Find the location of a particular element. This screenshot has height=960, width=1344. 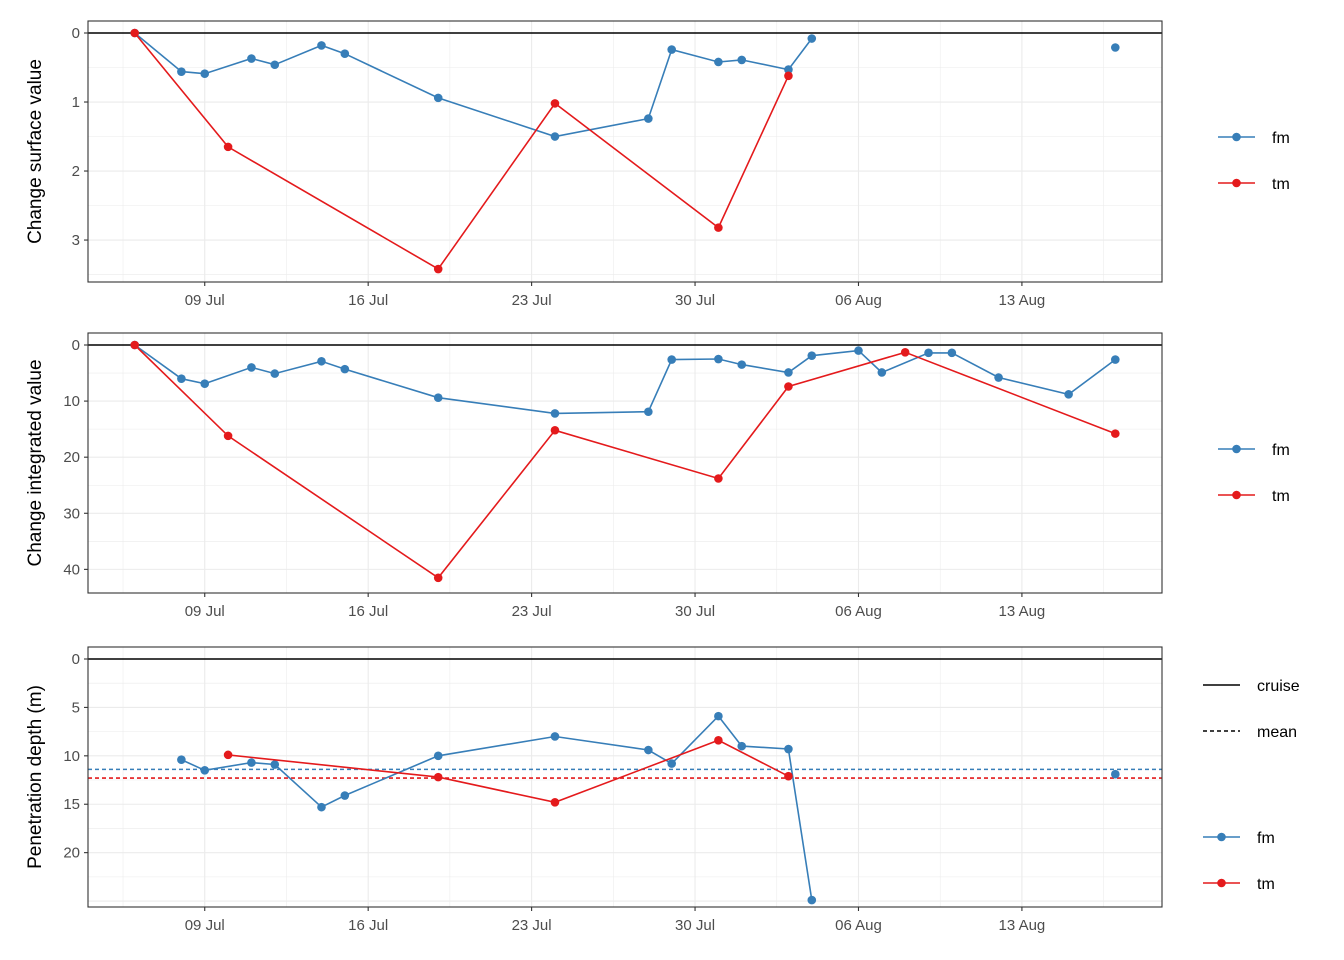

y-tick-label: 10 is located at coordinates (71, 401).